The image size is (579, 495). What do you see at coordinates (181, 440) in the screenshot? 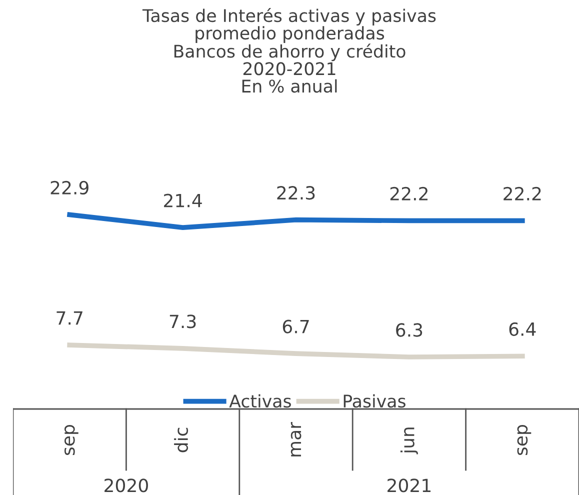
I see `x-tick-label: dic` at bounding box center [181, 440].